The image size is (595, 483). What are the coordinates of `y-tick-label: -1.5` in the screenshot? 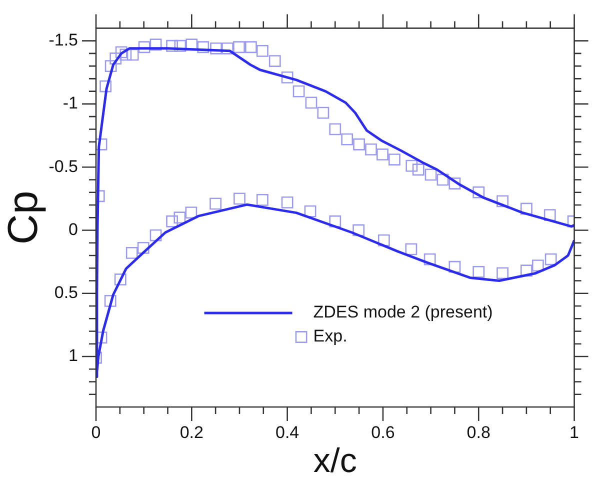 It's located at (63, 40).